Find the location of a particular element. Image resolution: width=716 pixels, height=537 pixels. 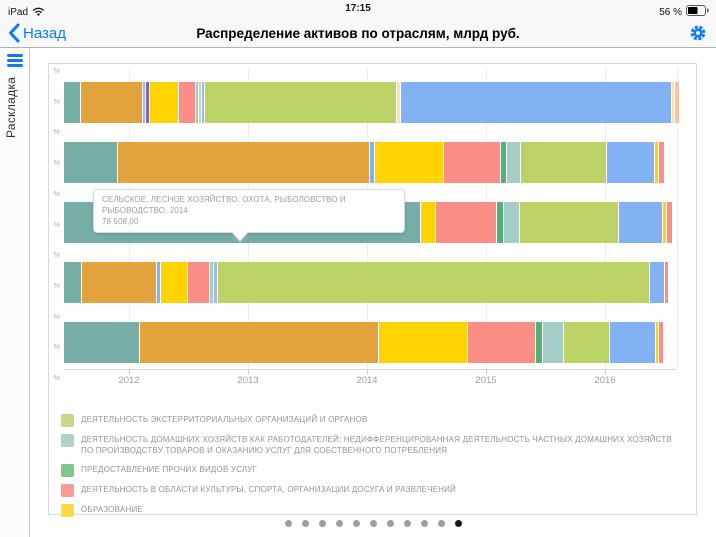

bar-segment-pale_green is located at coordinates (200, 102).